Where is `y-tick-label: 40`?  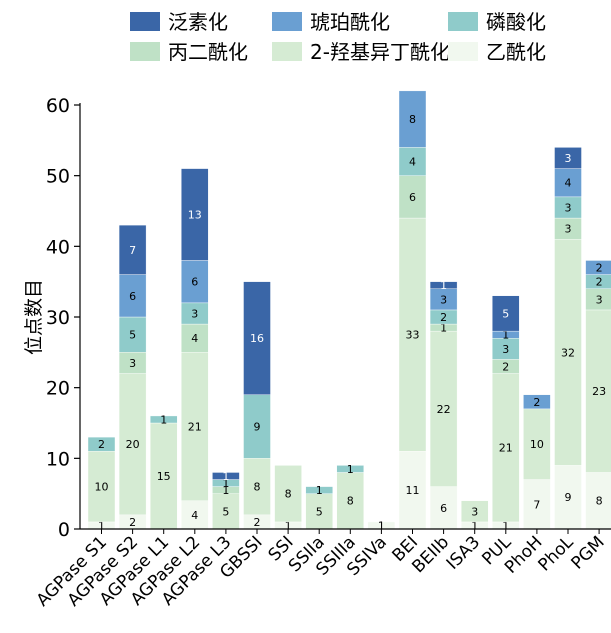
y-tick-label: 40 is located at coordinates (58, 247).